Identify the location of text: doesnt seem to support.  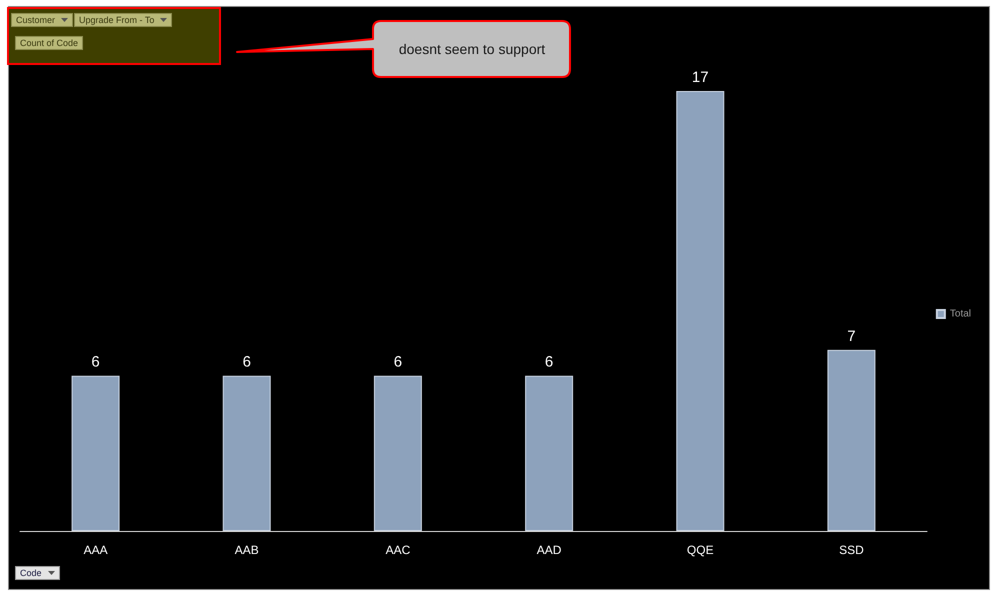
(472, 49).